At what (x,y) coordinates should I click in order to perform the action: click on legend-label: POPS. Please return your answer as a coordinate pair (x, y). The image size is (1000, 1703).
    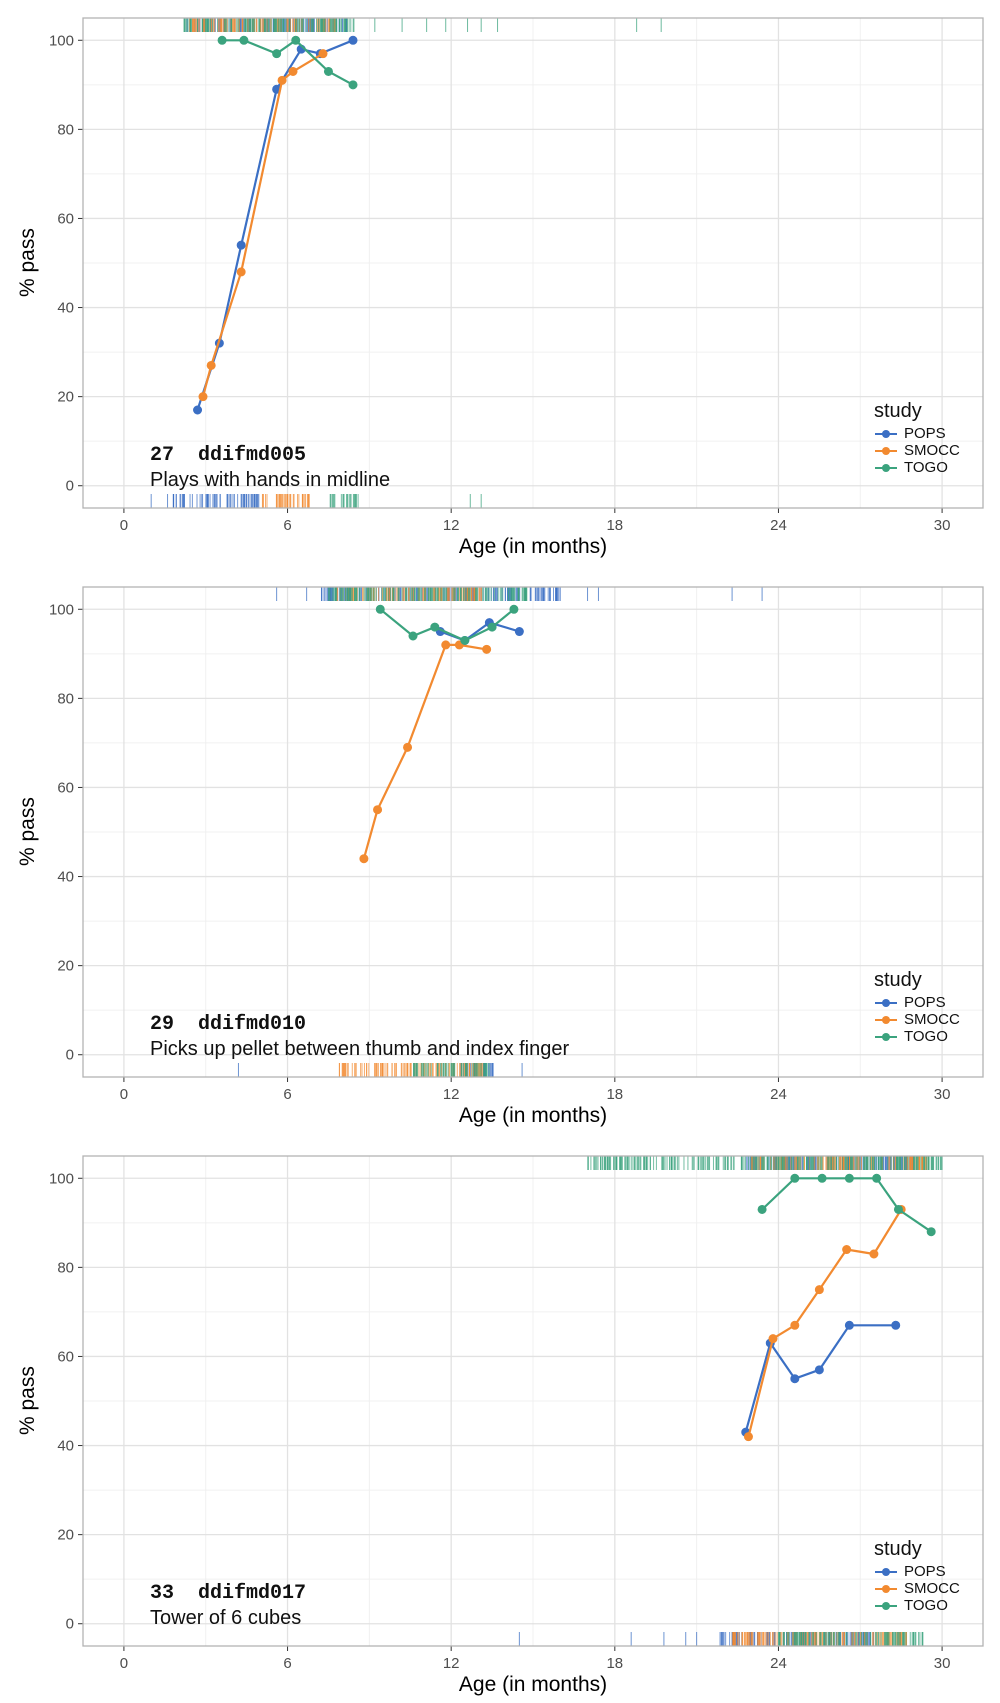
    Looking at the image, I should click on (925, 1571).